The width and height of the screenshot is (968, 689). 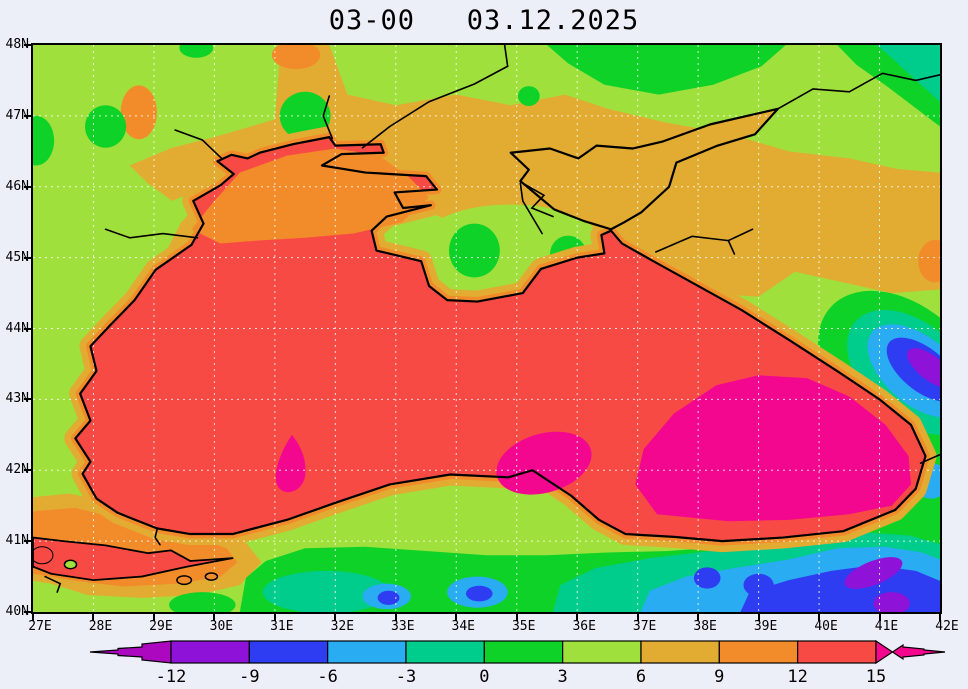 I want to click on kuban-river, so click(x=704, y=240).